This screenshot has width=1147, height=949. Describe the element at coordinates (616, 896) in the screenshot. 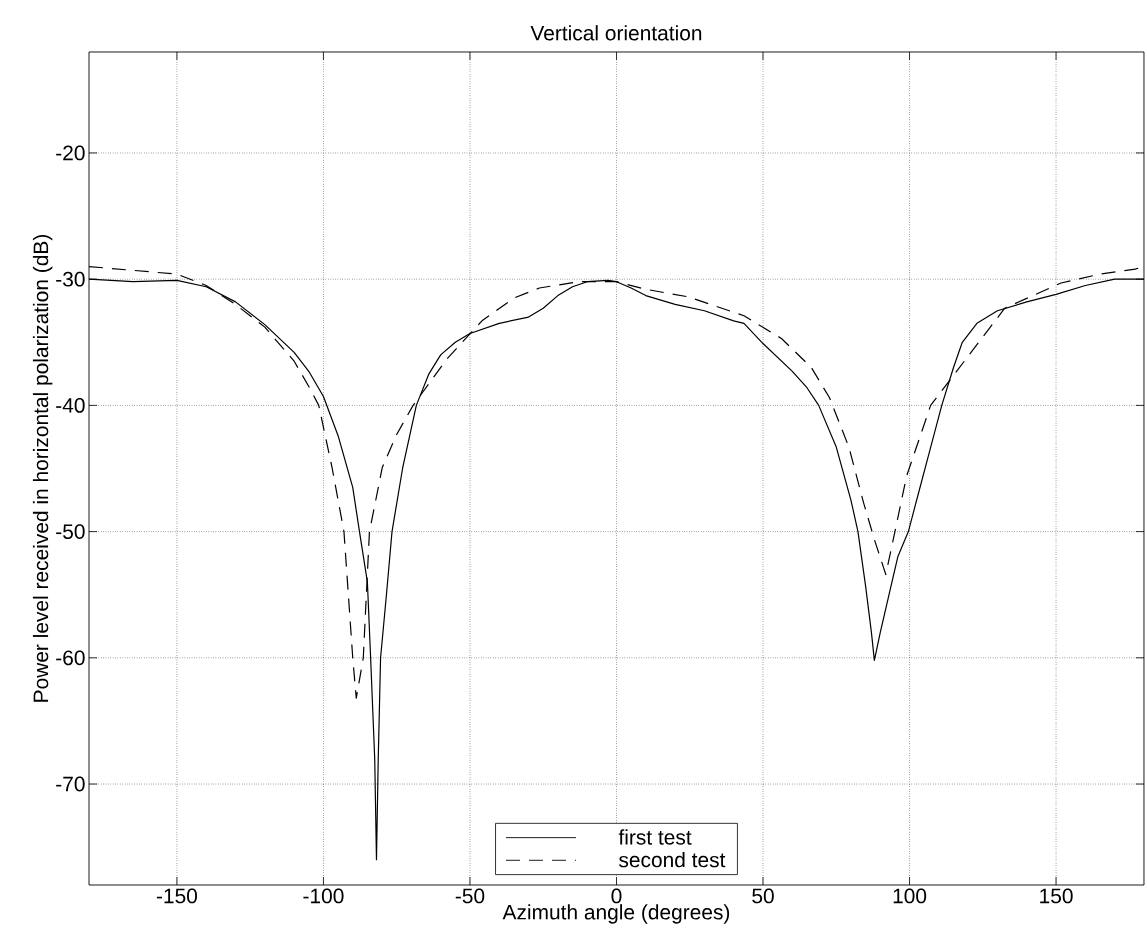

I see `x-tick-label: 0` at that location.